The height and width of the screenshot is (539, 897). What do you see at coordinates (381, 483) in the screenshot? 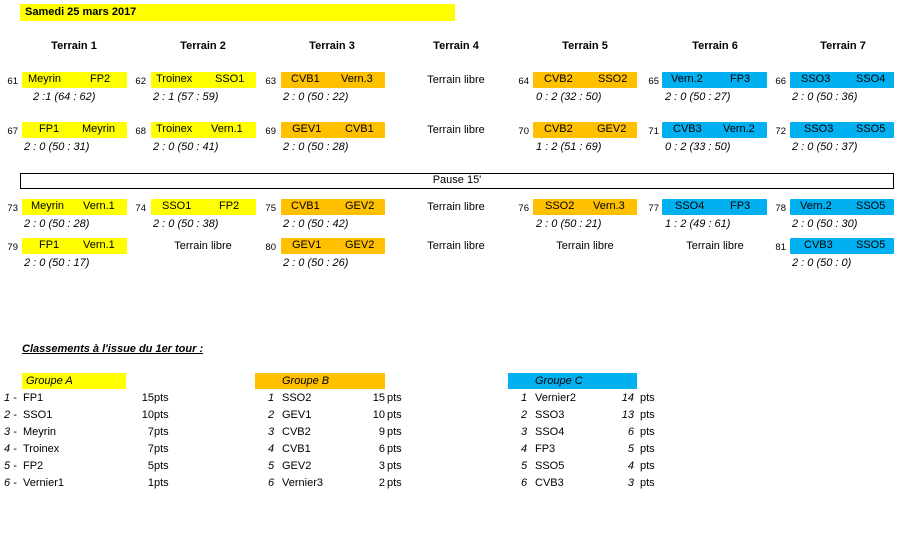
I see `points: 2` at bounding box center [381, 483].